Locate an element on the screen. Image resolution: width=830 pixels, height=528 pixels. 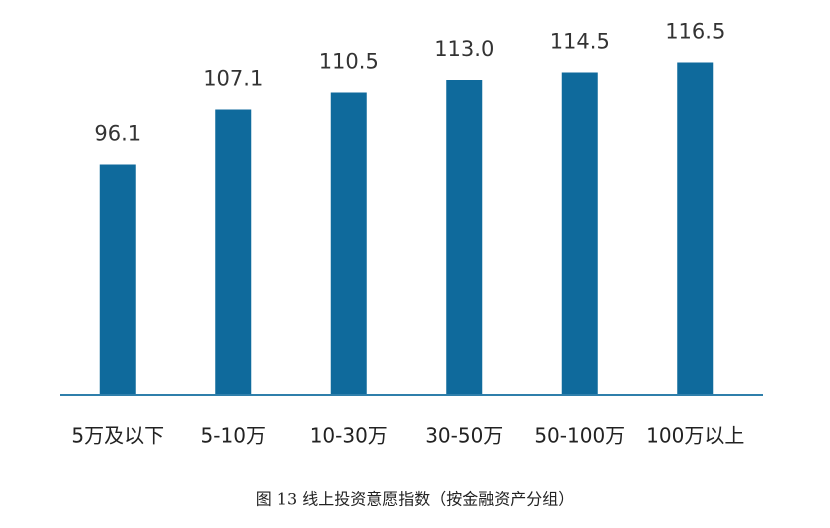
value-label: 116.5 is located at coordinates (695, 32).